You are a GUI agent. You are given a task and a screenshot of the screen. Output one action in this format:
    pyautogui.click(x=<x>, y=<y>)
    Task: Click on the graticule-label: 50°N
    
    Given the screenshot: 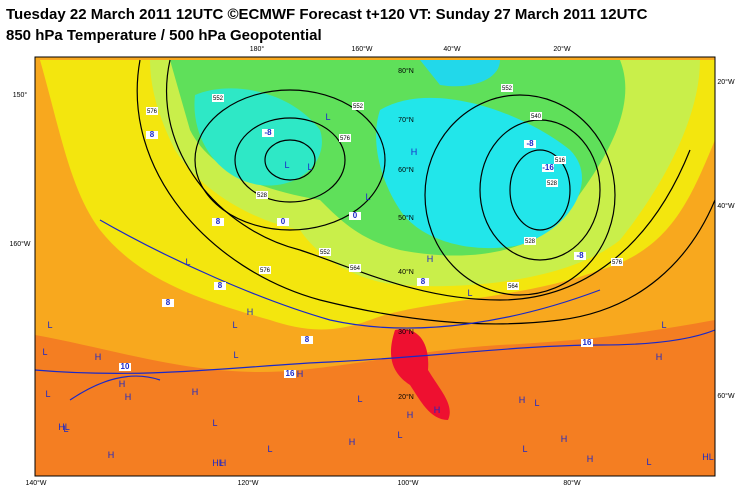 What is the action you would take?
    pyautogui.click(x=406, y=218)
    